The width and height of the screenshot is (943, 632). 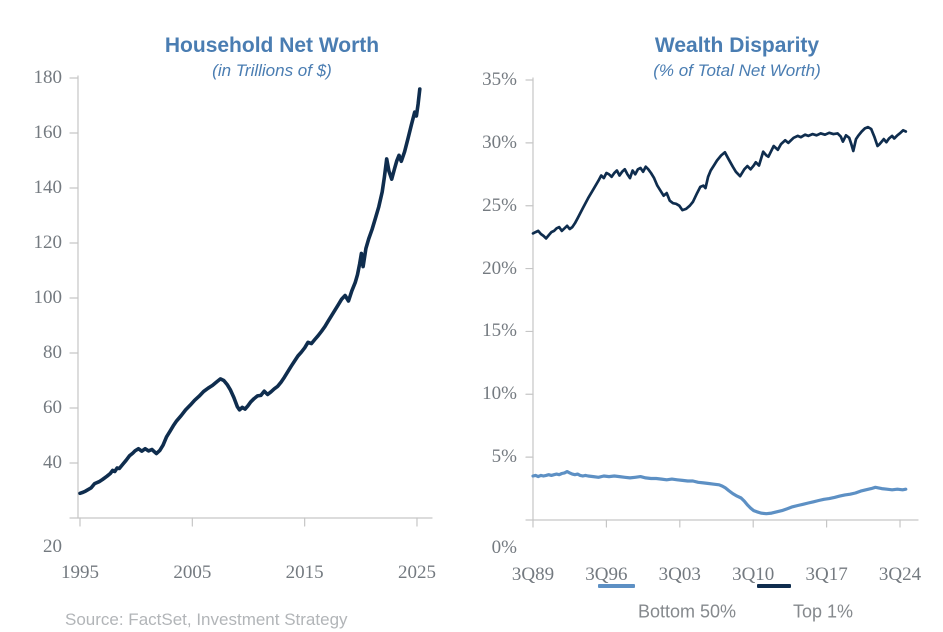 I want to click on x-axis-tick-label: 3Q89, so click(x=533, y=574).